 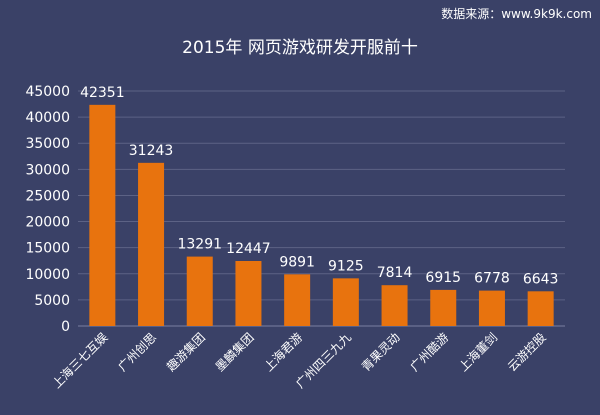 I want to click on data-label: 9891, so click(x=297, y=262).